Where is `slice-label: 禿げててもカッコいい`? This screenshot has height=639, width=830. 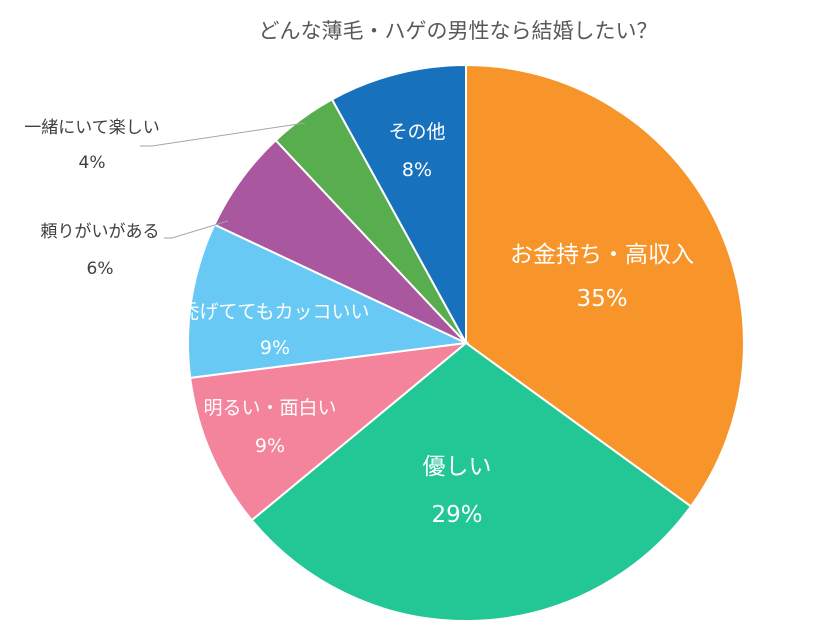 slice-label: 禿げててもカッコいい is located at coordinates (274, 312).